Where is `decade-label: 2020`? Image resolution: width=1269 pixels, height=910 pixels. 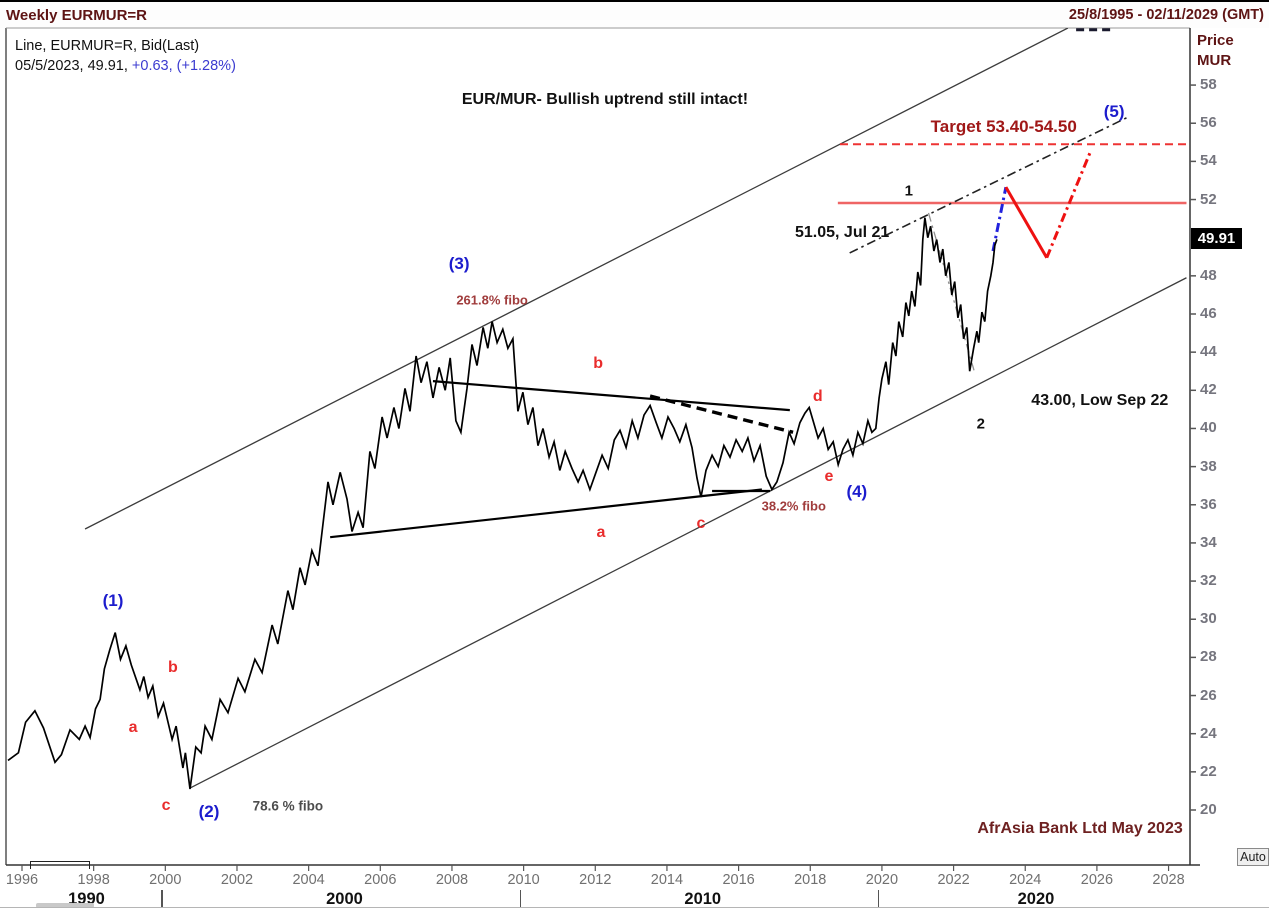
decade-label: 2020 is located at coordinates (1036, 899).